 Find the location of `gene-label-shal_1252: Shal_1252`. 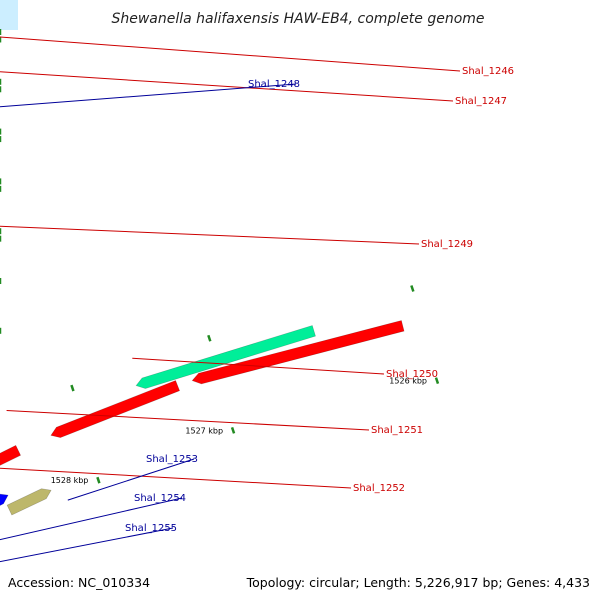

gene-label-shal_1252: Shal_1252 is located at coordinates (379, 488).